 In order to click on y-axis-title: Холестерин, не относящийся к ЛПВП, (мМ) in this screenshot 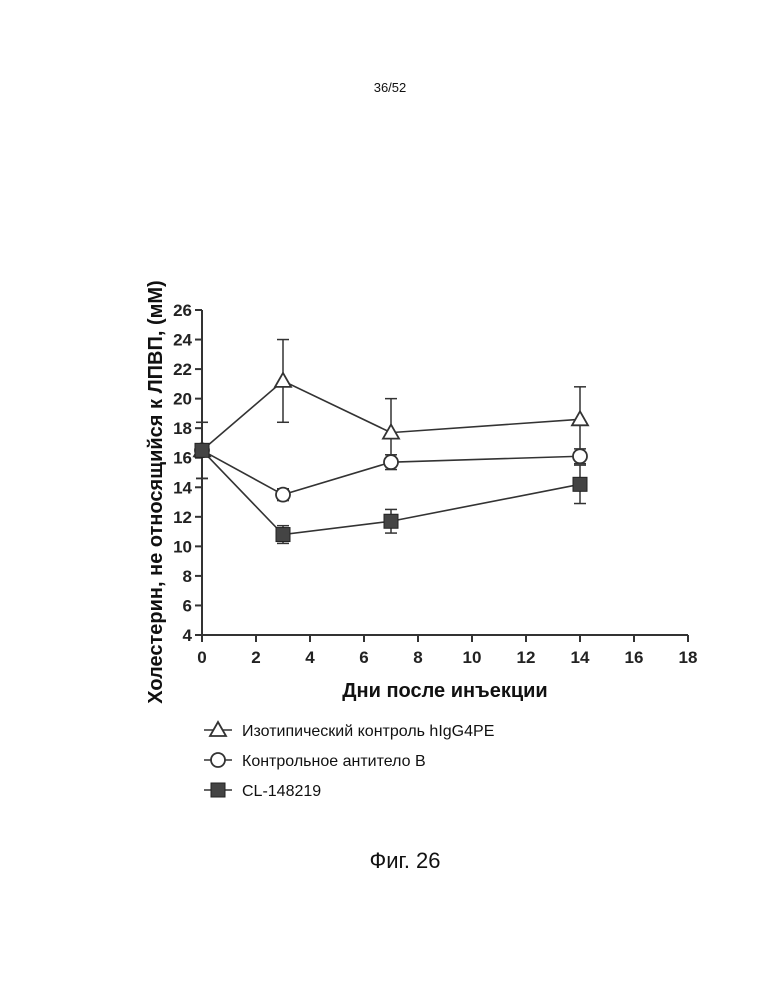, I will do `click(156, 491)`.